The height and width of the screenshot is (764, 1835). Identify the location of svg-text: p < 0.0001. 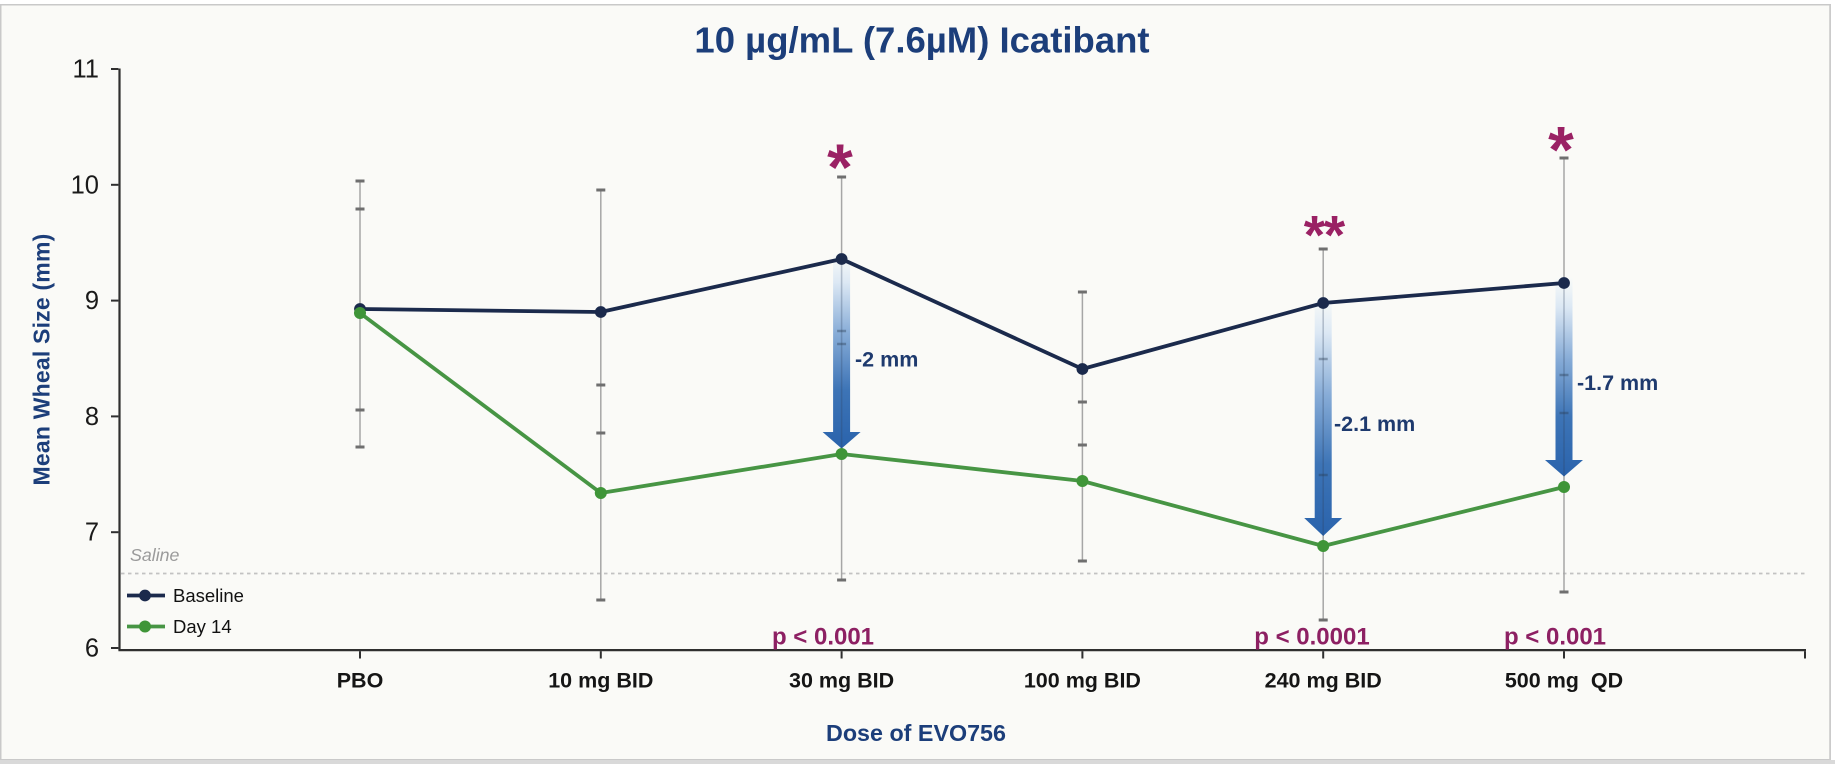
(1311, 637).